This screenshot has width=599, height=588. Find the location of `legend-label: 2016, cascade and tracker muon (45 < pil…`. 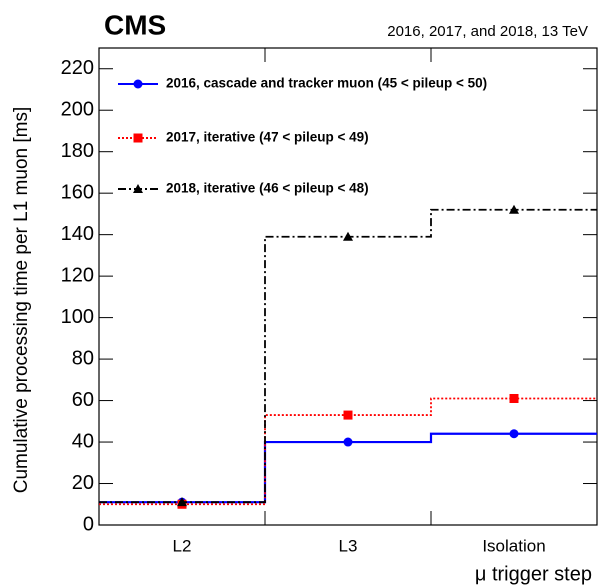

legend-label: 2016, cascade and tracker muon (45 < pil… is located at coordinates (326, 83).